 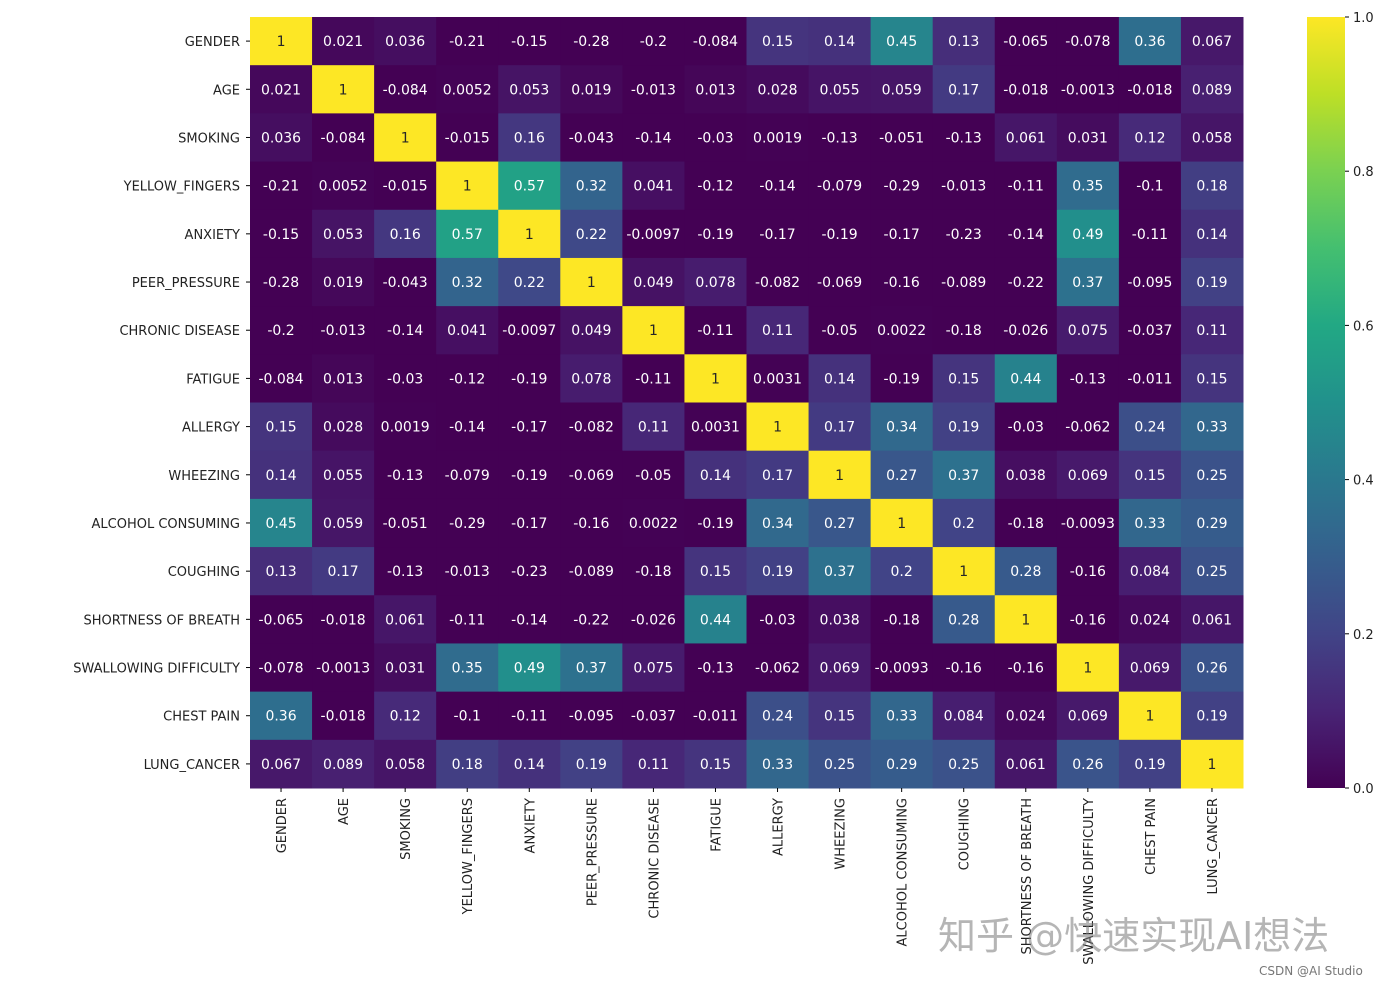 I want to click on cell-annotation: 0.15, so click(x=715, y=765).